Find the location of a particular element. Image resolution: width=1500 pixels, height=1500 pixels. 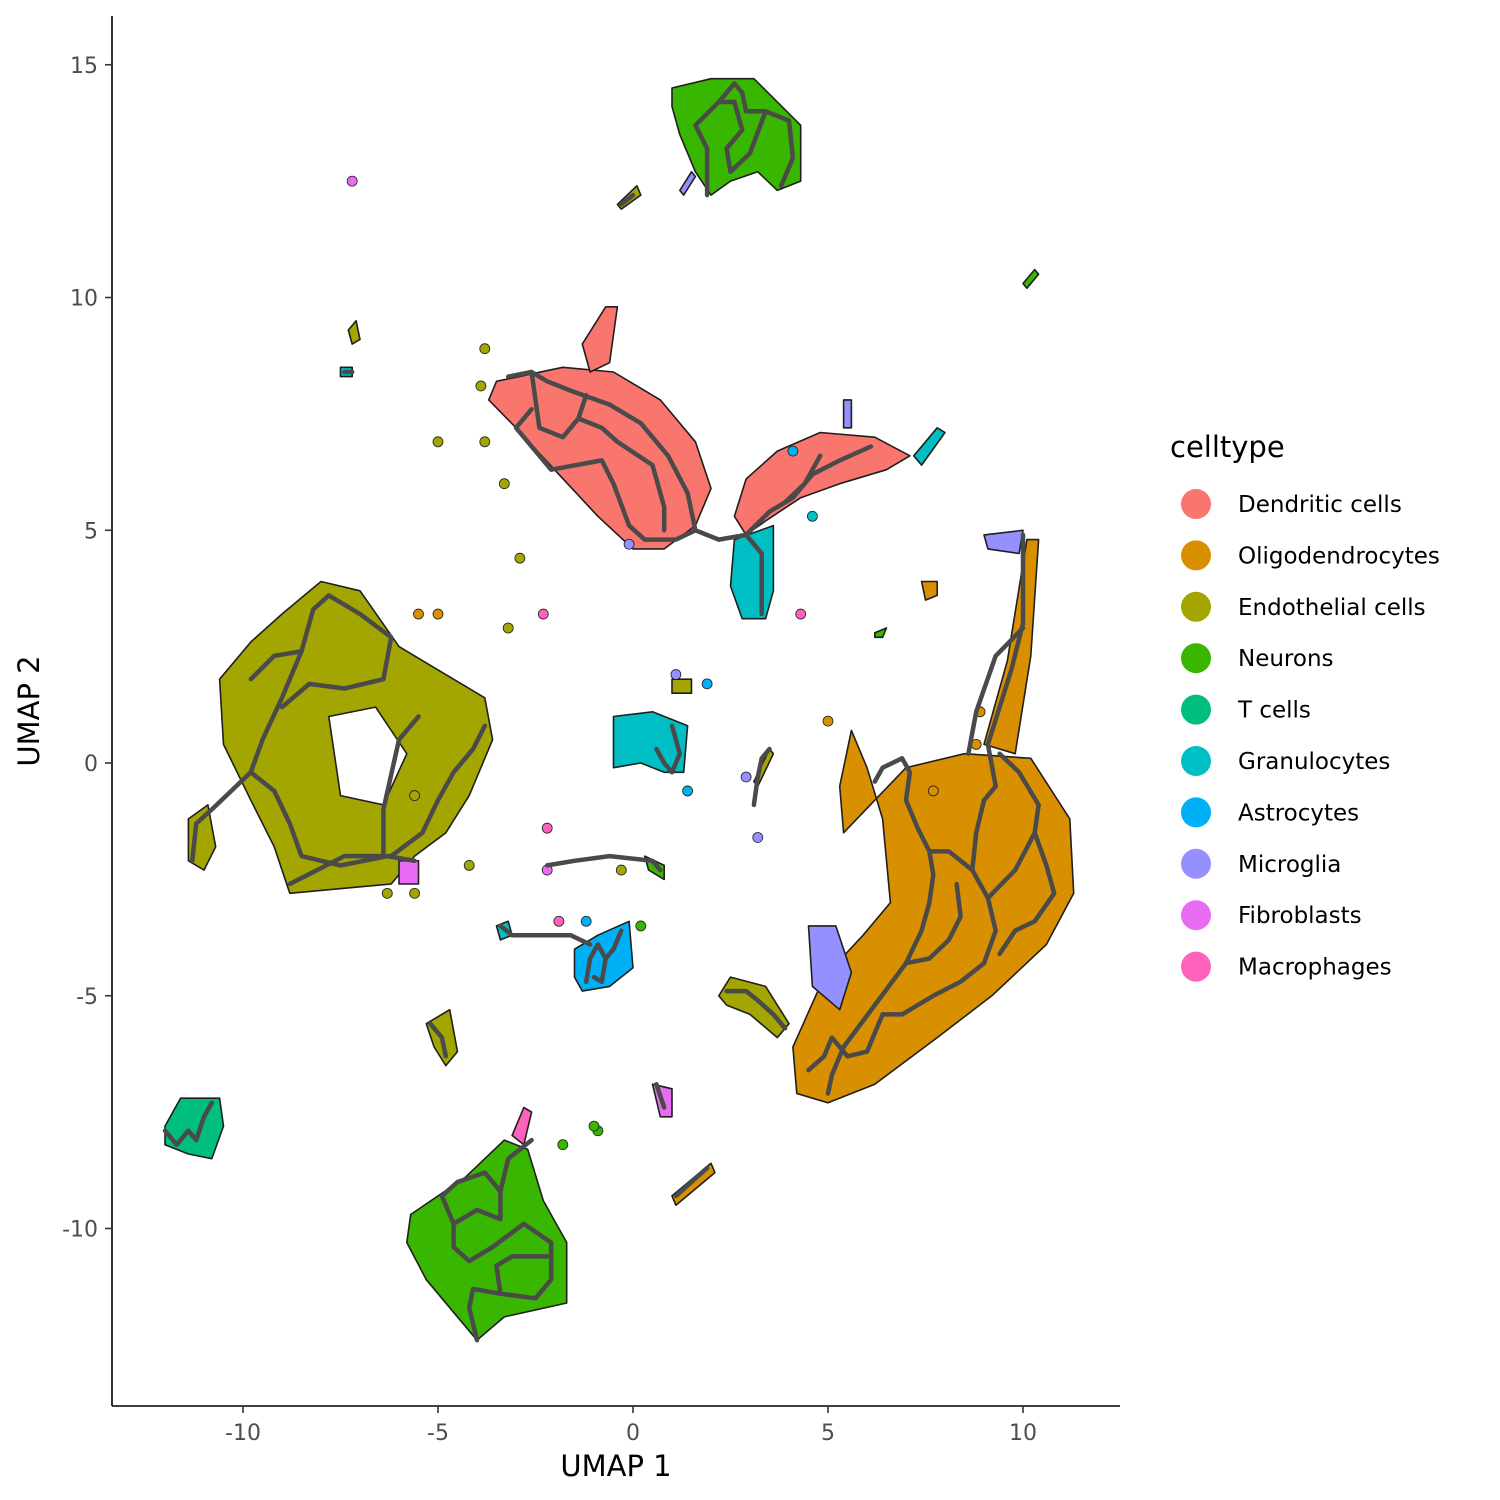

legend-key-neurons is located at coordinates (1196, 658).